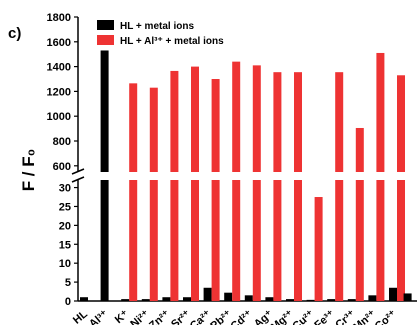 The height and width of the screenshot is (325, 417). Describe the element at coordinates (160, 33) in the screenshot. I see `legend: HL + metal ions HL + Al³⁺ + metal ions` at that location.